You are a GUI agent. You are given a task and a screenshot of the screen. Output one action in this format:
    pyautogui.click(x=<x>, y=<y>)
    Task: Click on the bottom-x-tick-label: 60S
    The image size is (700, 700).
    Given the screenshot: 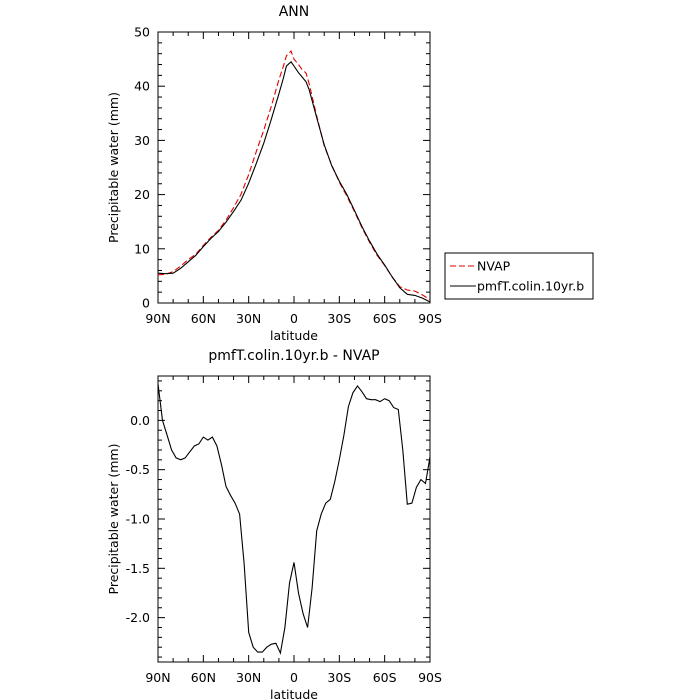 What is the action you would take?
    pyautogui.click(x=385, y=677)
    